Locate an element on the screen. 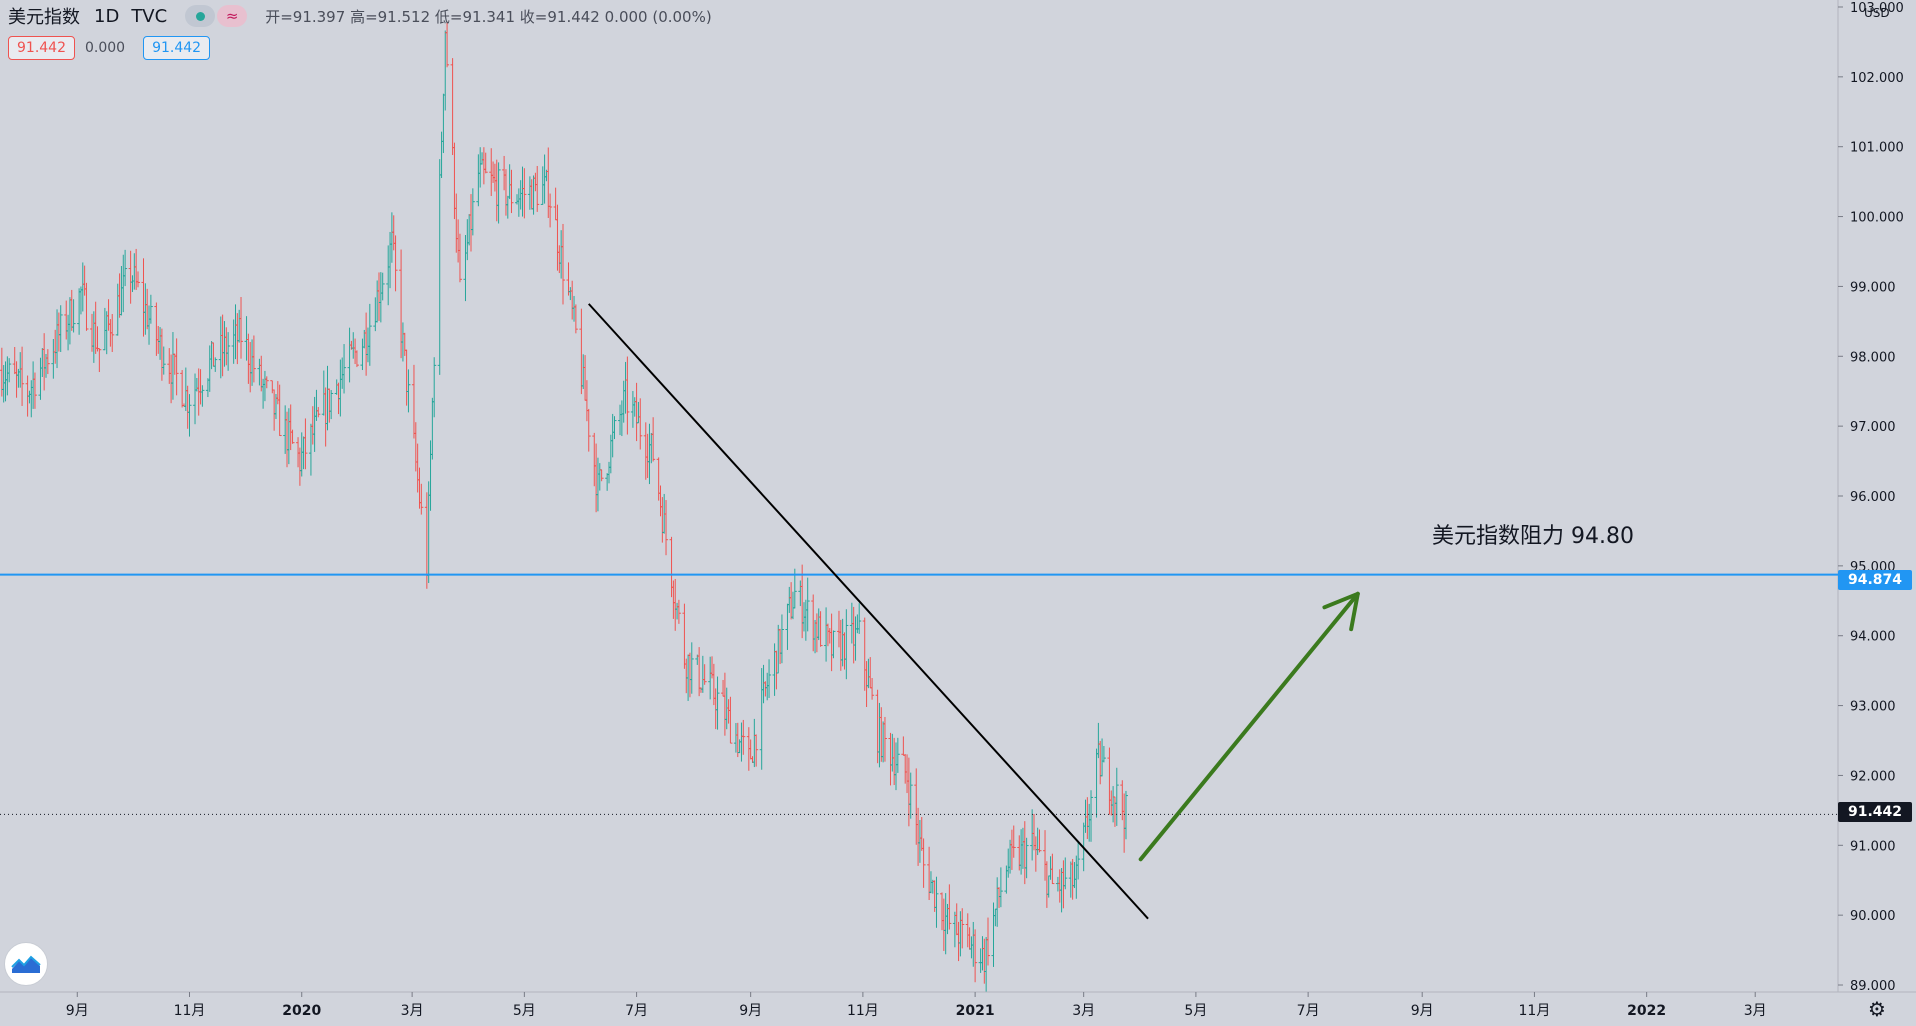 The image size is (1916, 1026). y-tick-label: 99.000 is located at coordinates (1873, 287).